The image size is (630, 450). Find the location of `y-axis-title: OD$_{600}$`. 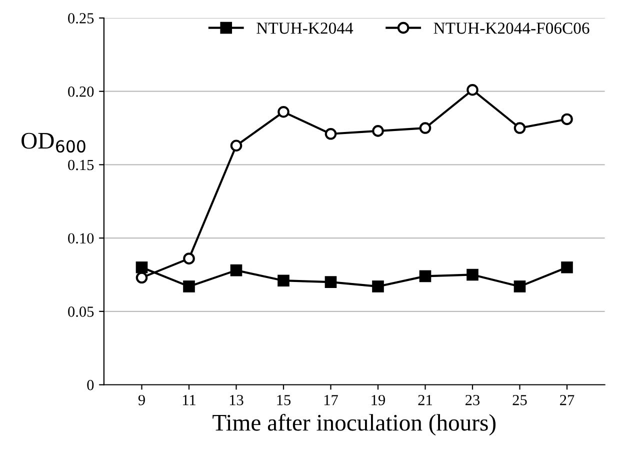

y-axis-title: OD$_{600}$ is located at coordinates (54, 142).